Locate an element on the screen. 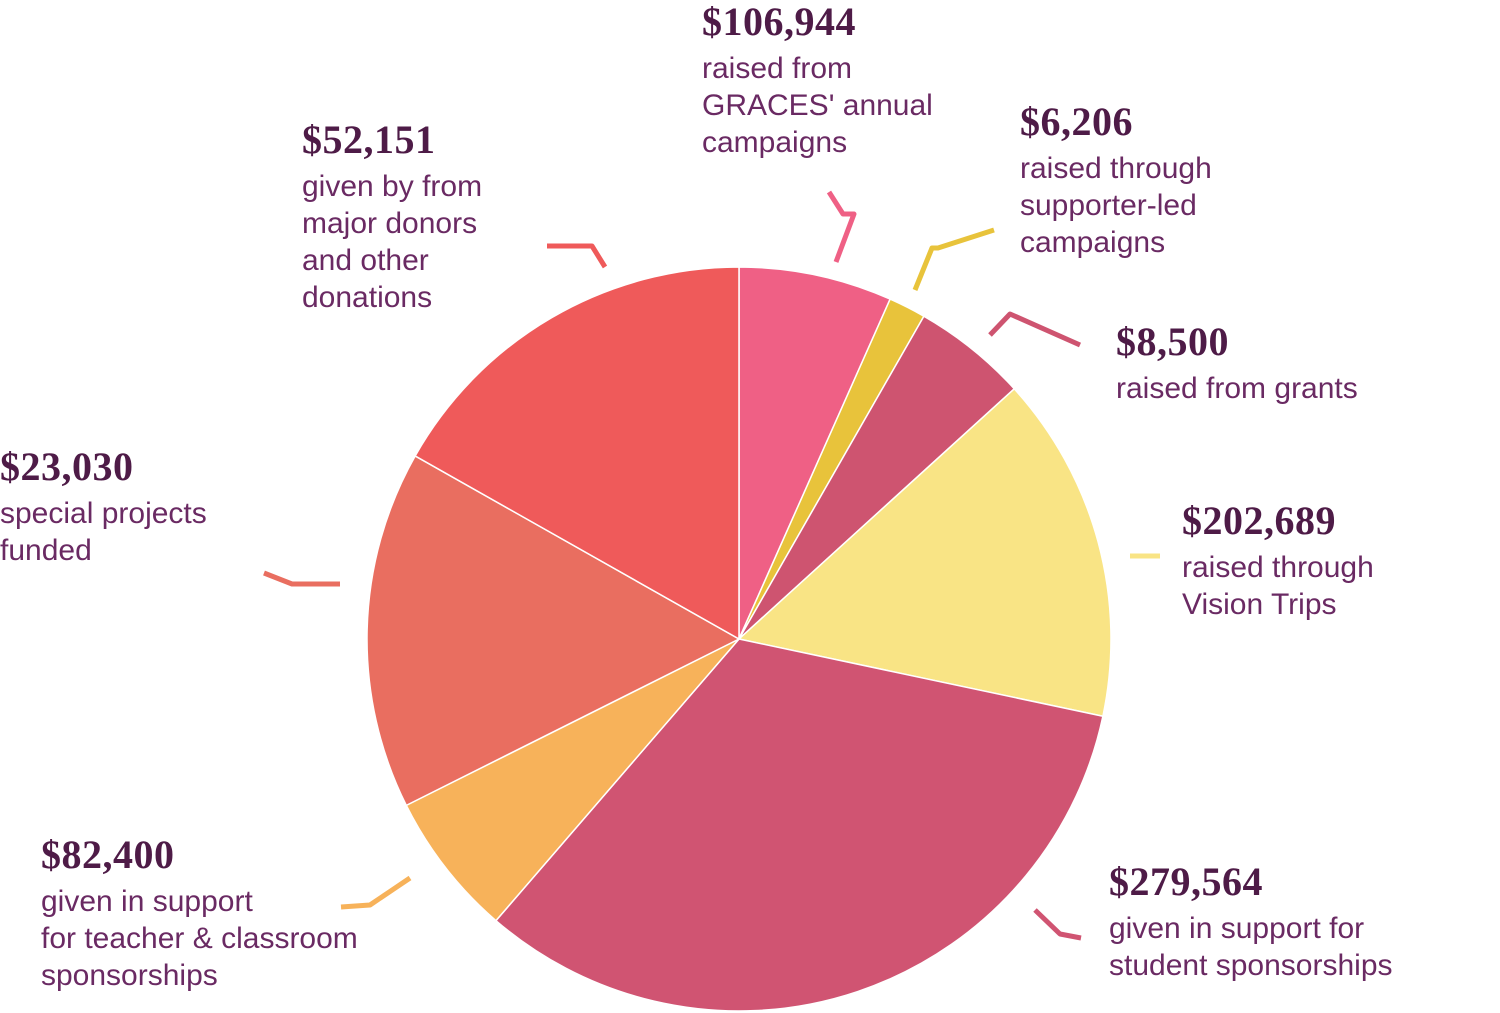  slice-label-grants: $8,500 raised from grants is located at coordinates (1237, 363).